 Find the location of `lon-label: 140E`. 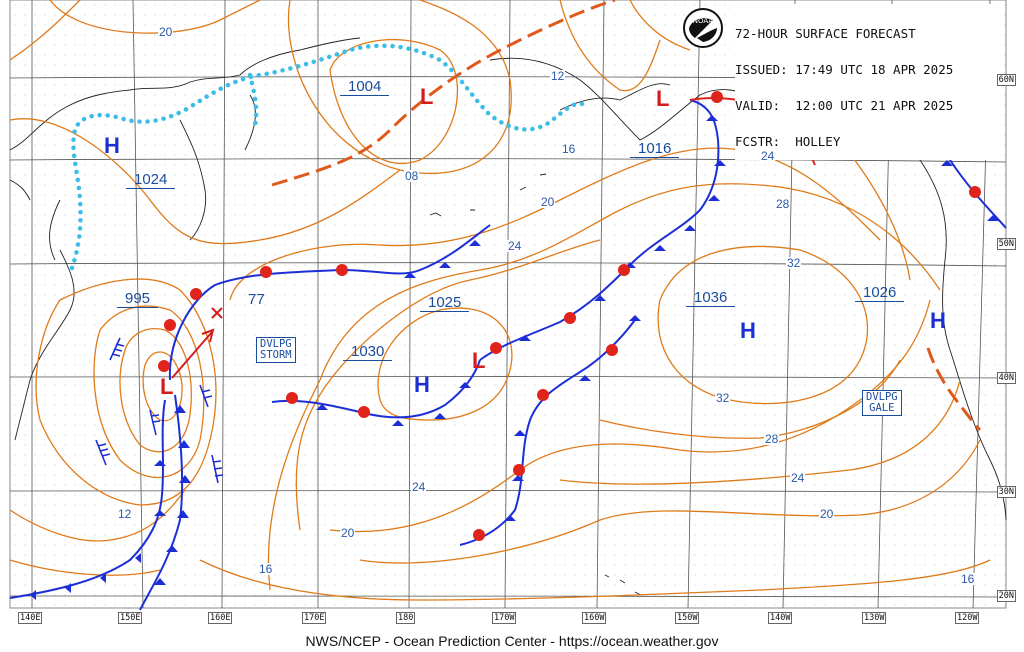

lon-label: 140E is located at coordinates (30, 618).